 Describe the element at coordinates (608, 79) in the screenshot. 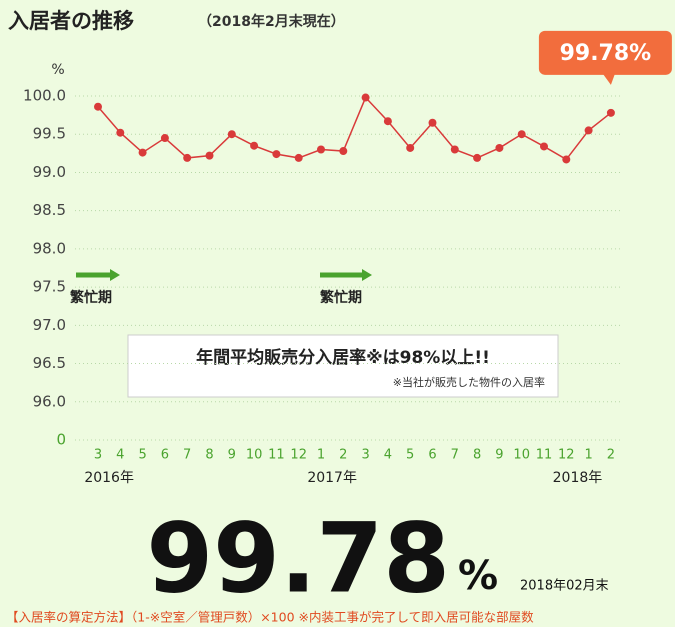

I see `callout-pointer` at that location.